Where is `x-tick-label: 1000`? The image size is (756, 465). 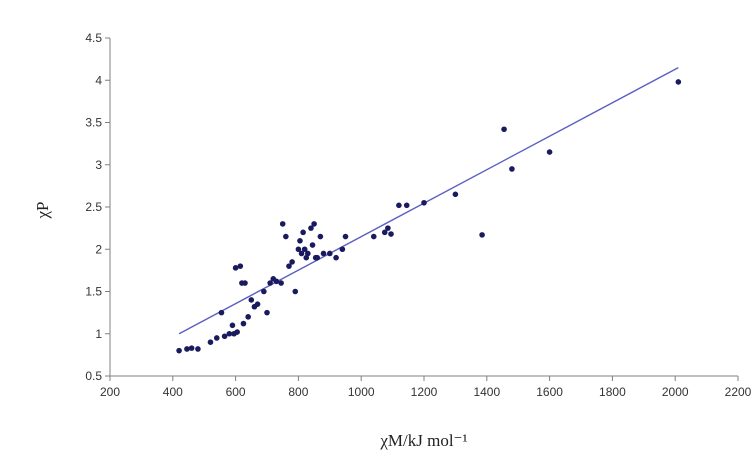 x-tick-label: 1000 is located at coordinates (361, 392).